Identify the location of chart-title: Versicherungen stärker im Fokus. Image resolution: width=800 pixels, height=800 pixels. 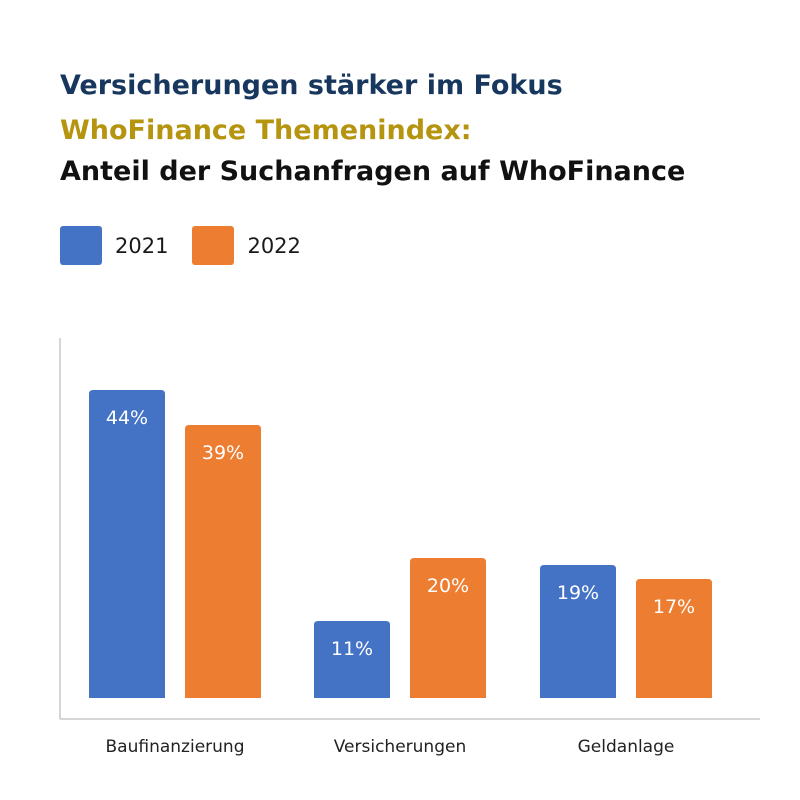
(311, 85).